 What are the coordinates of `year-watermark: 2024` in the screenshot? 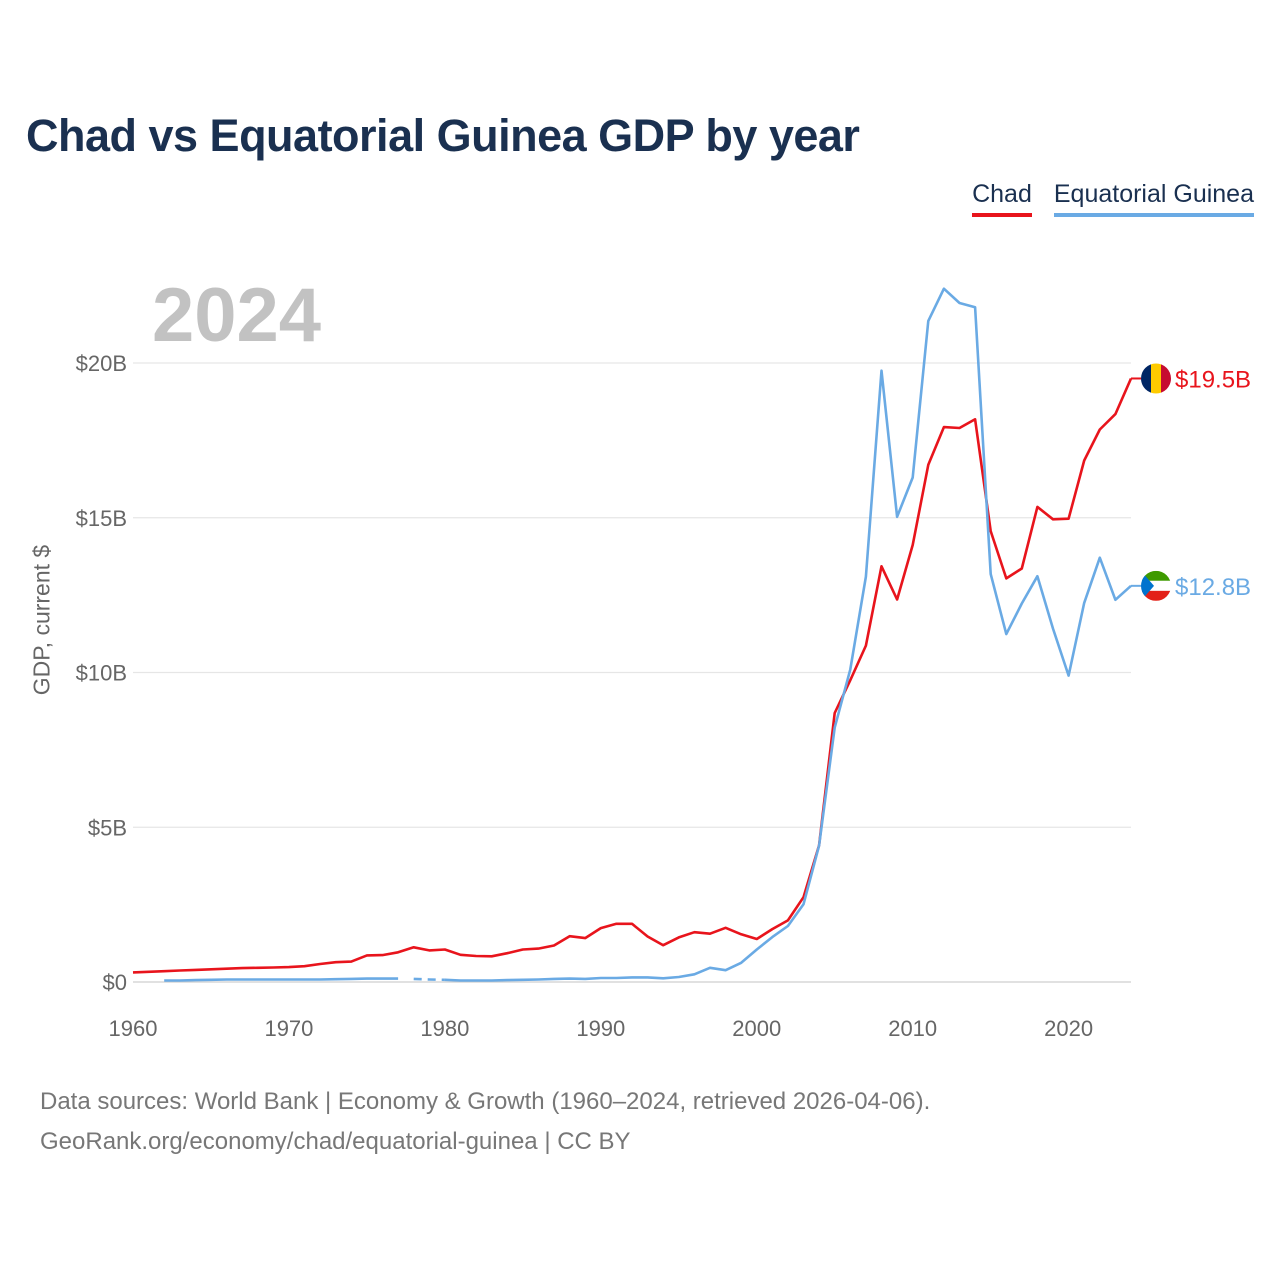 It's located at (237, 315).